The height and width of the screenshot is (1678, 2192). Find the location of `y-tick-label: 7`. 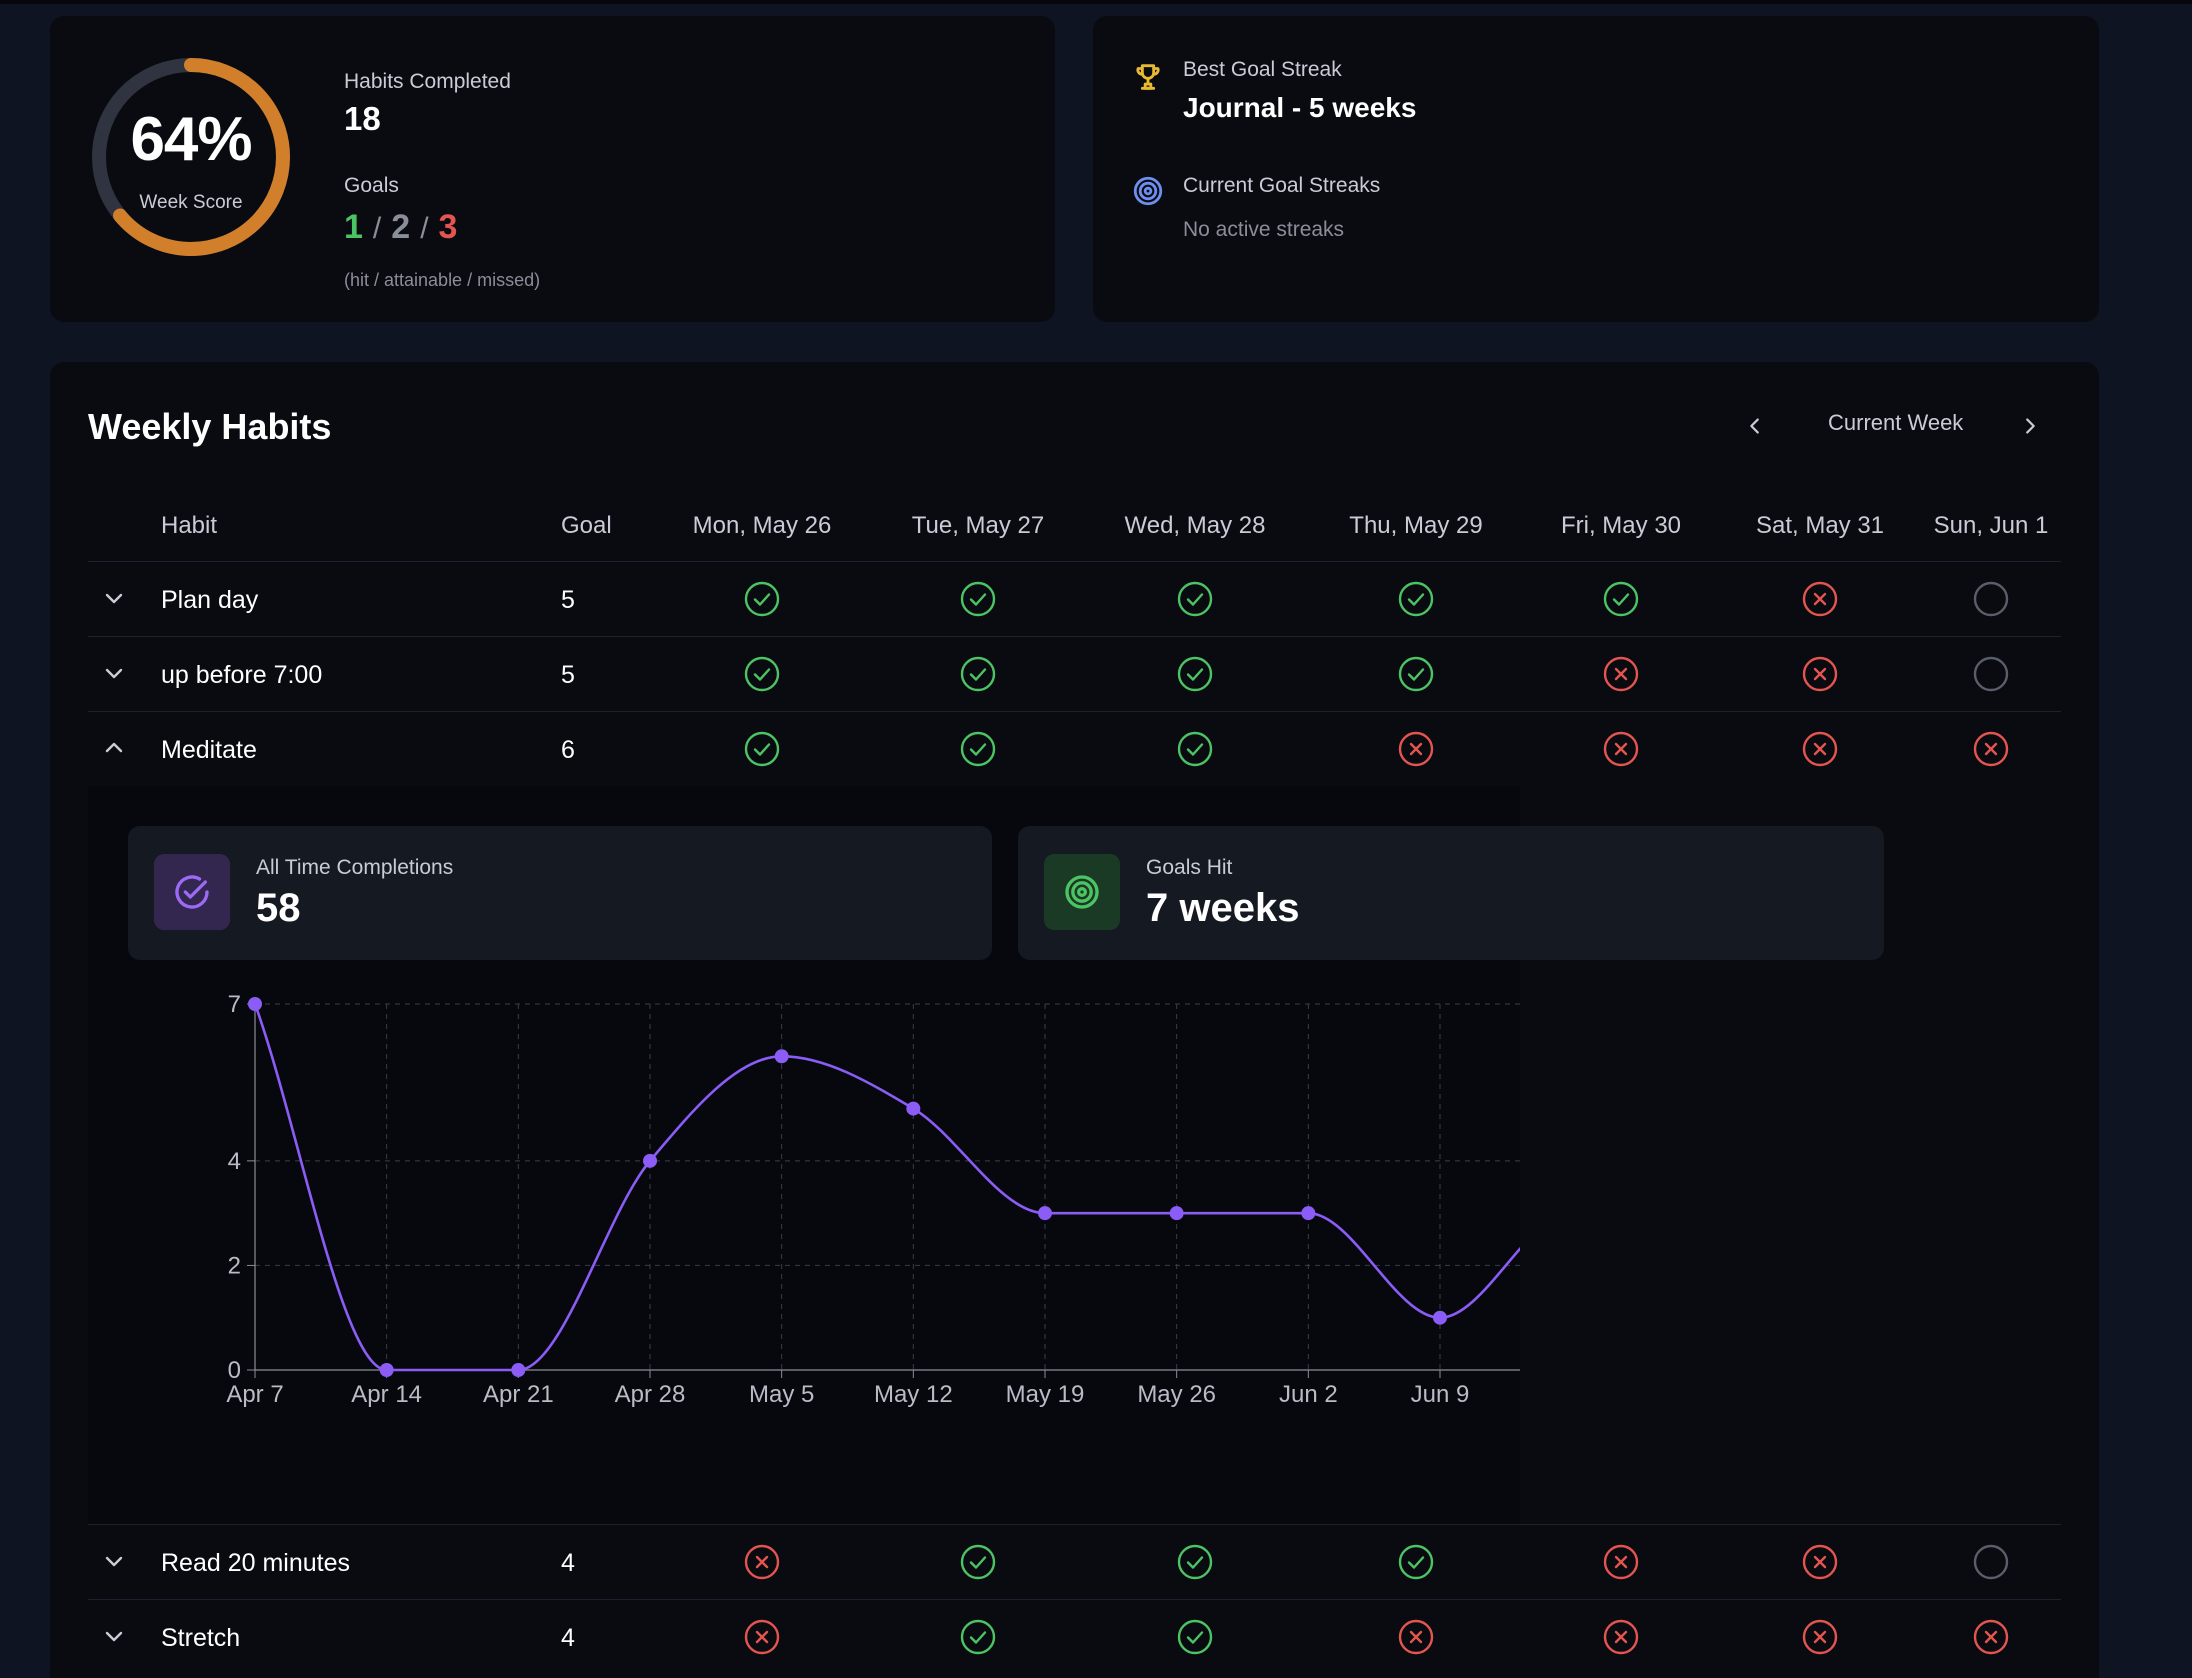

y-tick-label: 7 is located at coordinates (234, 1004).